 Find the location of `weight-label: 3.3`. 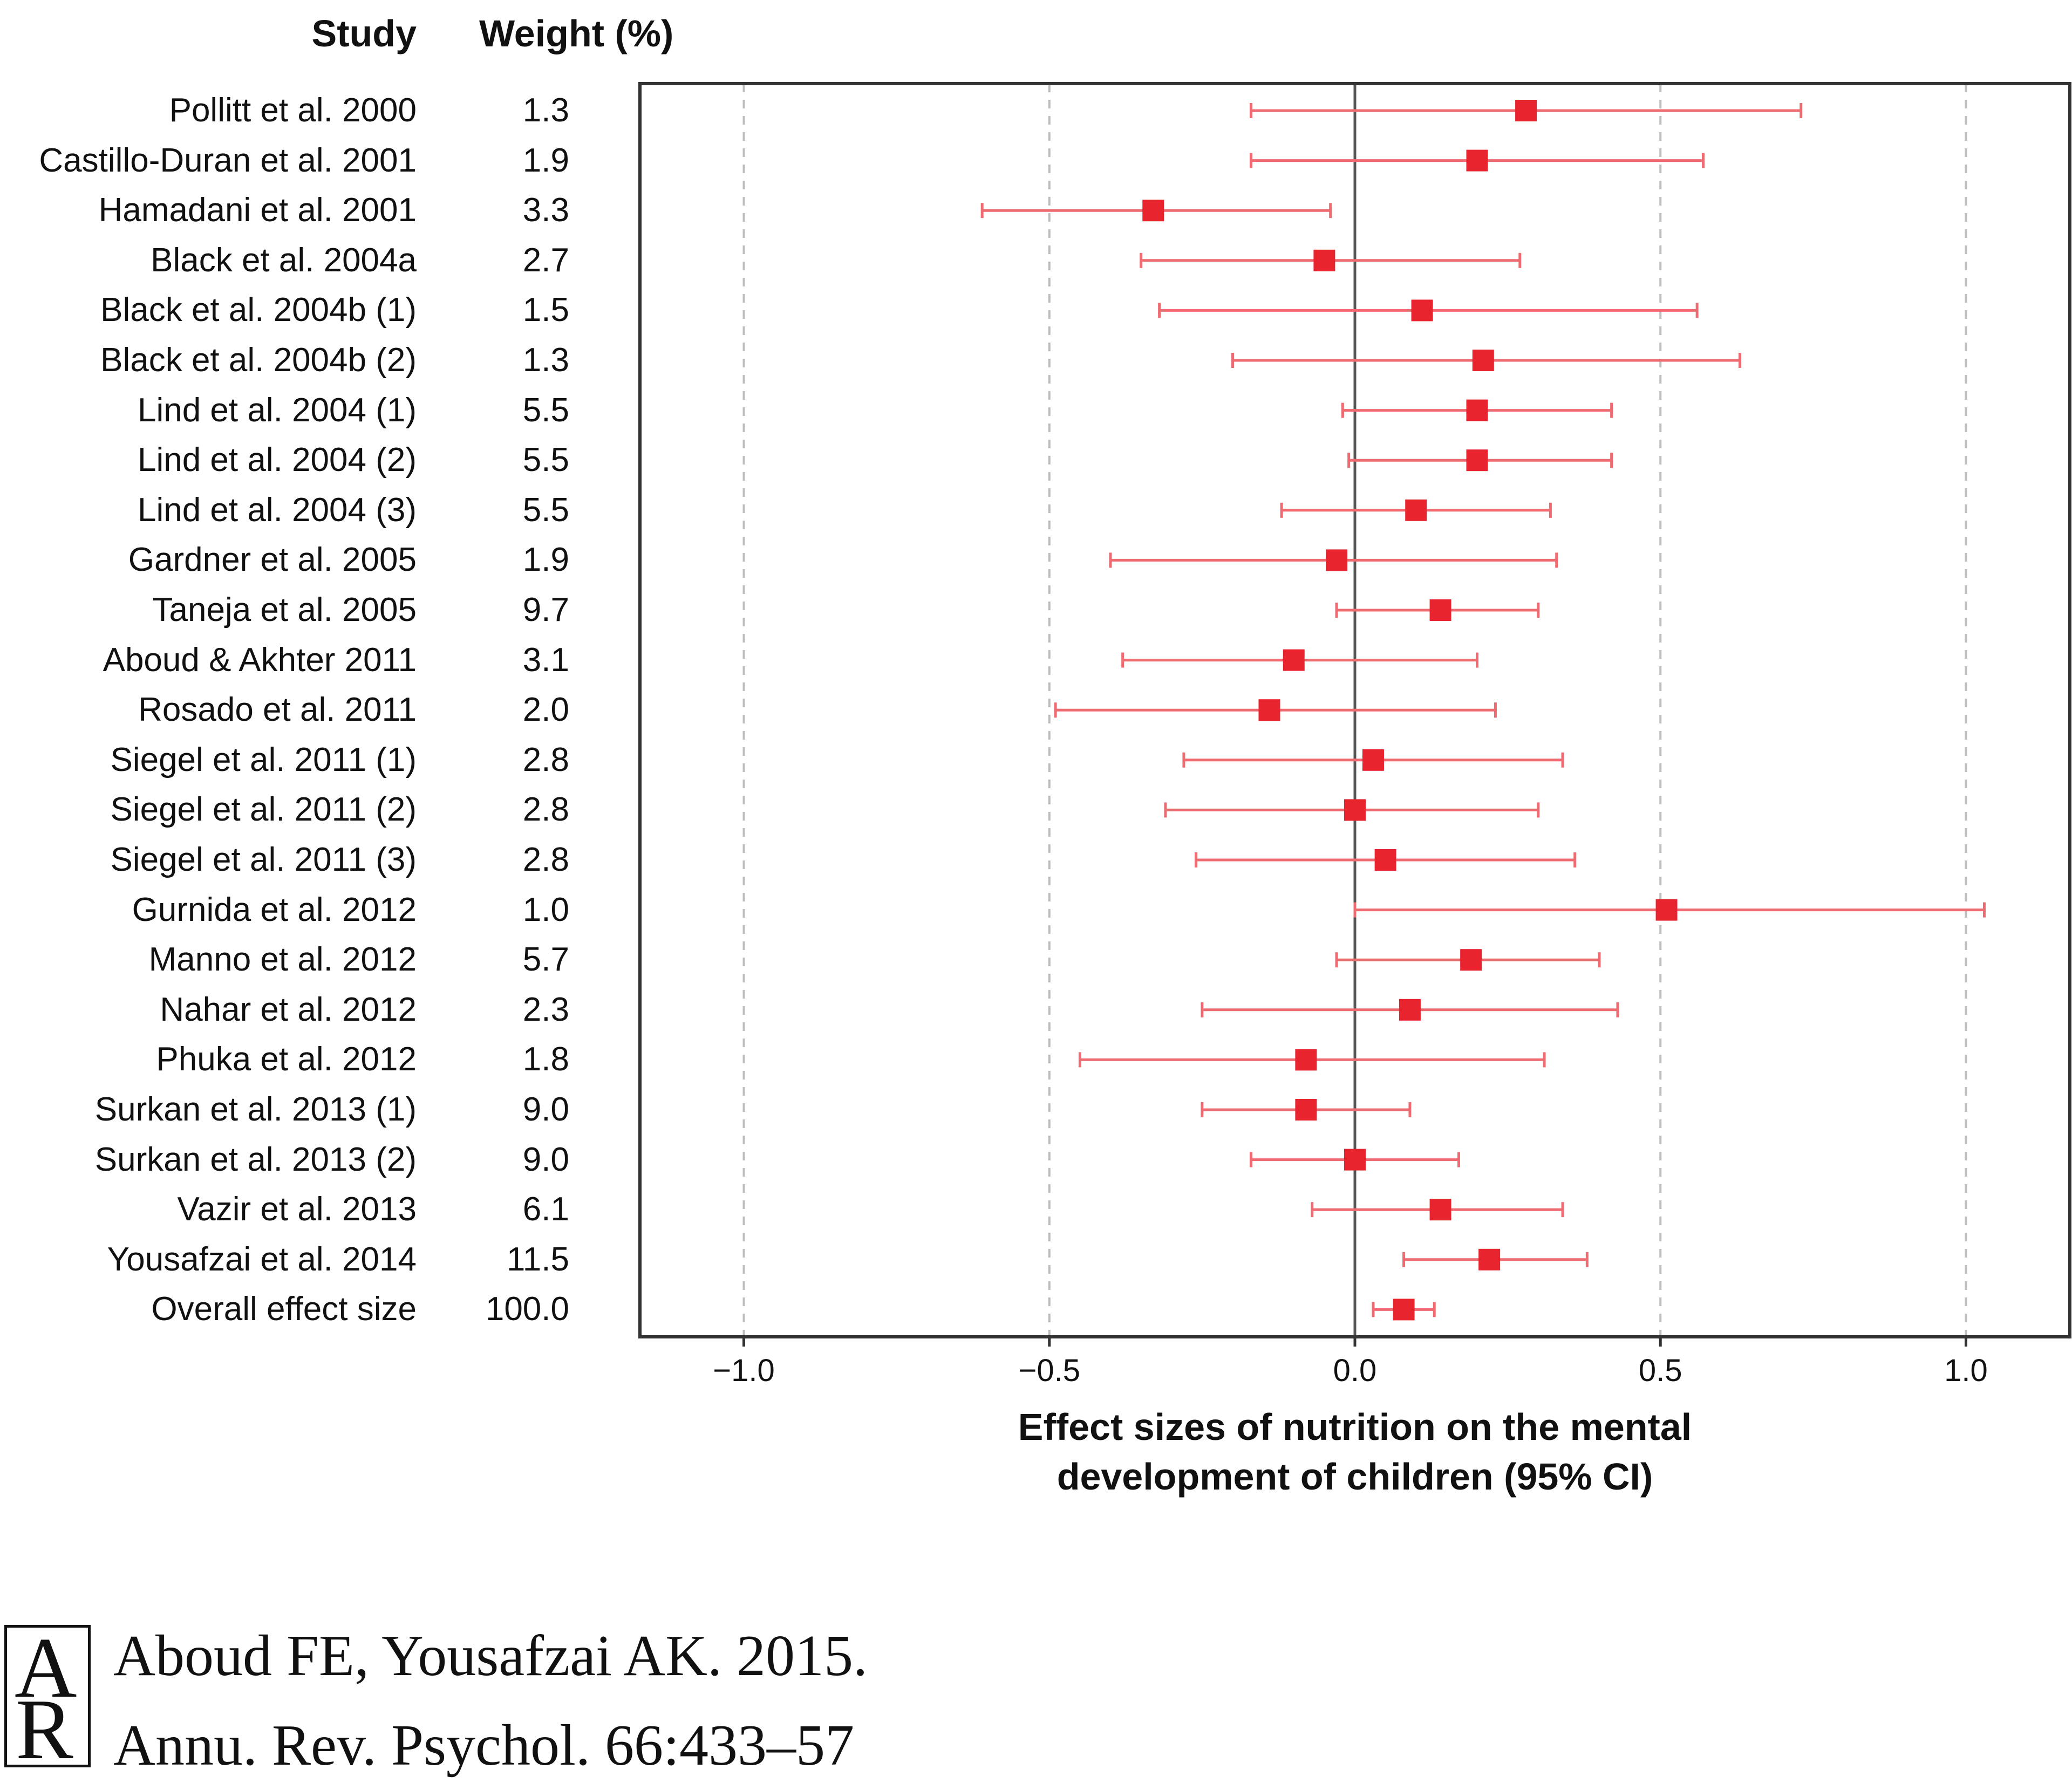

weight-label: 3.3 is located at coordinates (545, 211).